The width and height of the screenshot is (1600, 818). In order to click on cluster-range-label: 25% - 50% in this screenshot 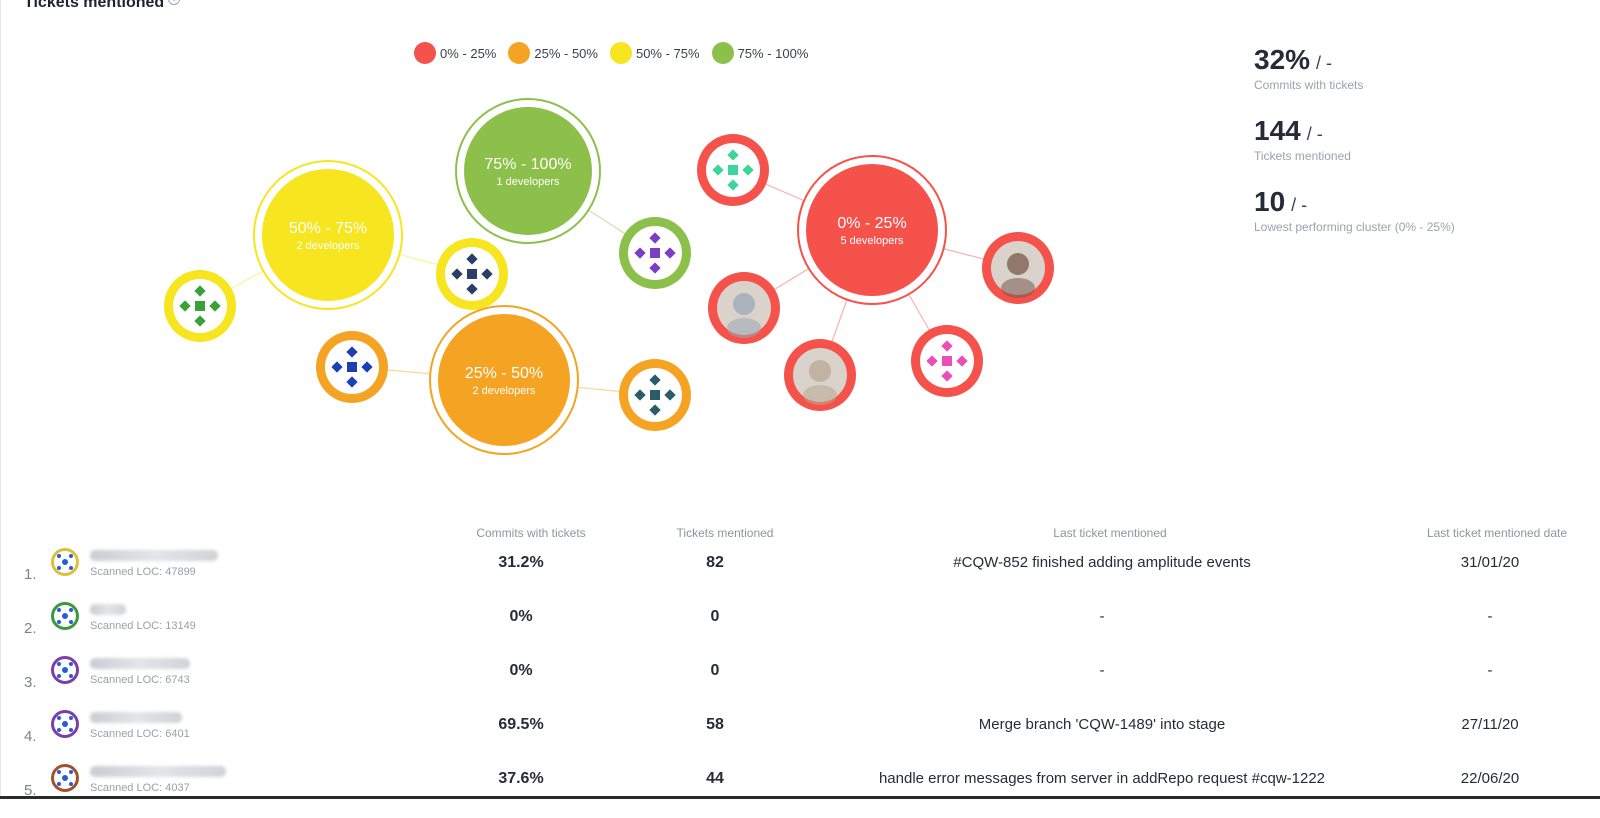, I will do `click(504, 373)`.